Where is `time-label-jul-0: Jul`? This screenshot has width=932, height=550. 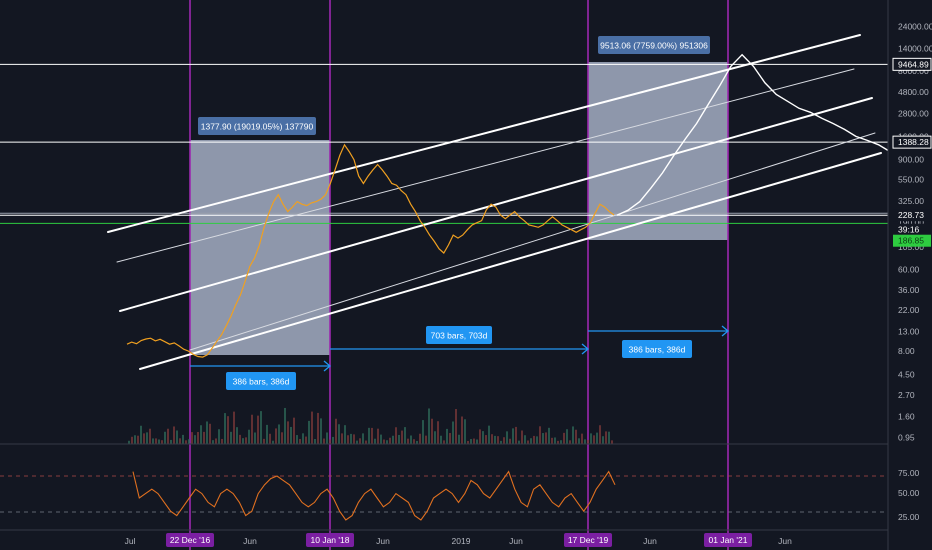 time-label-jul-0: Jul is located at coordinates (130, 541).